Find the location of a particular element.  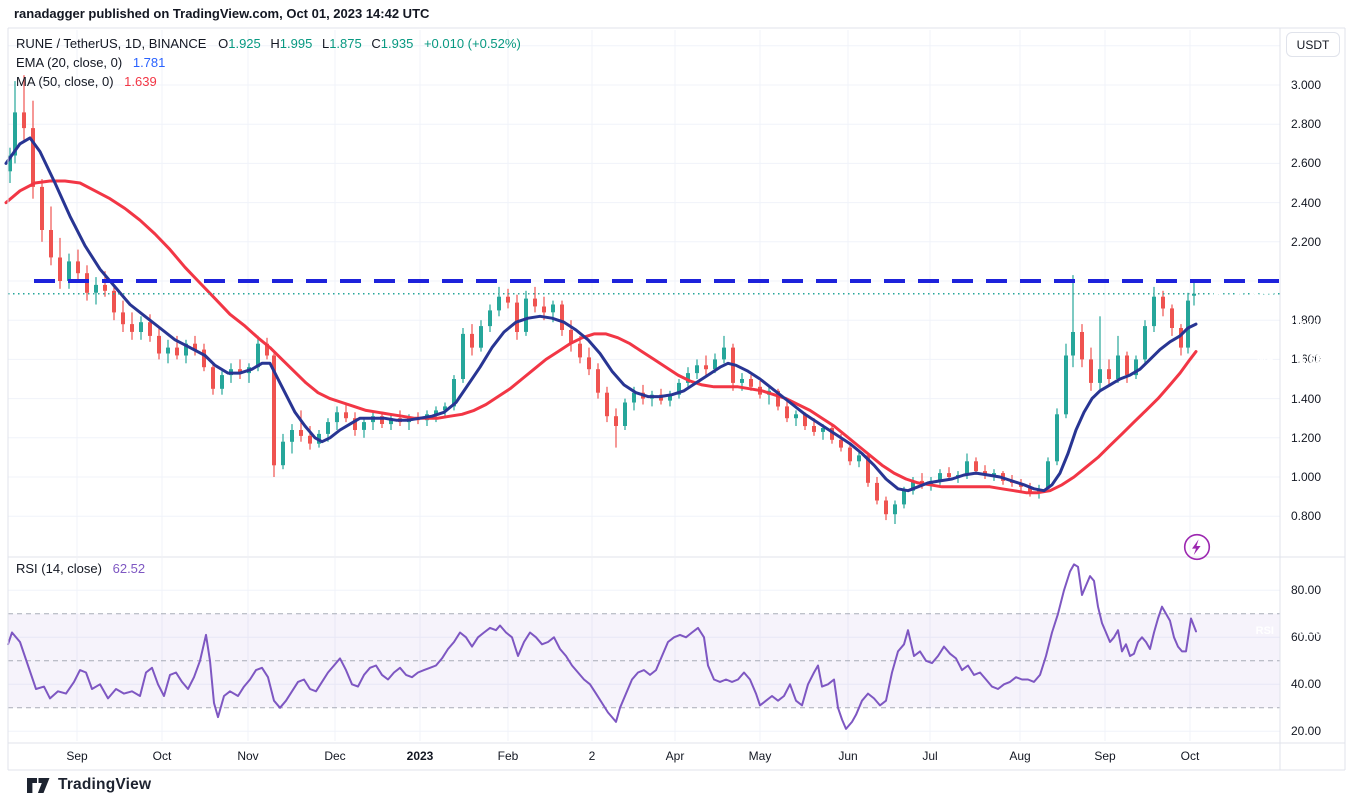

ma-legend-row: MA (50, close, 0) 1.639 is located at coordinates (268, 82).